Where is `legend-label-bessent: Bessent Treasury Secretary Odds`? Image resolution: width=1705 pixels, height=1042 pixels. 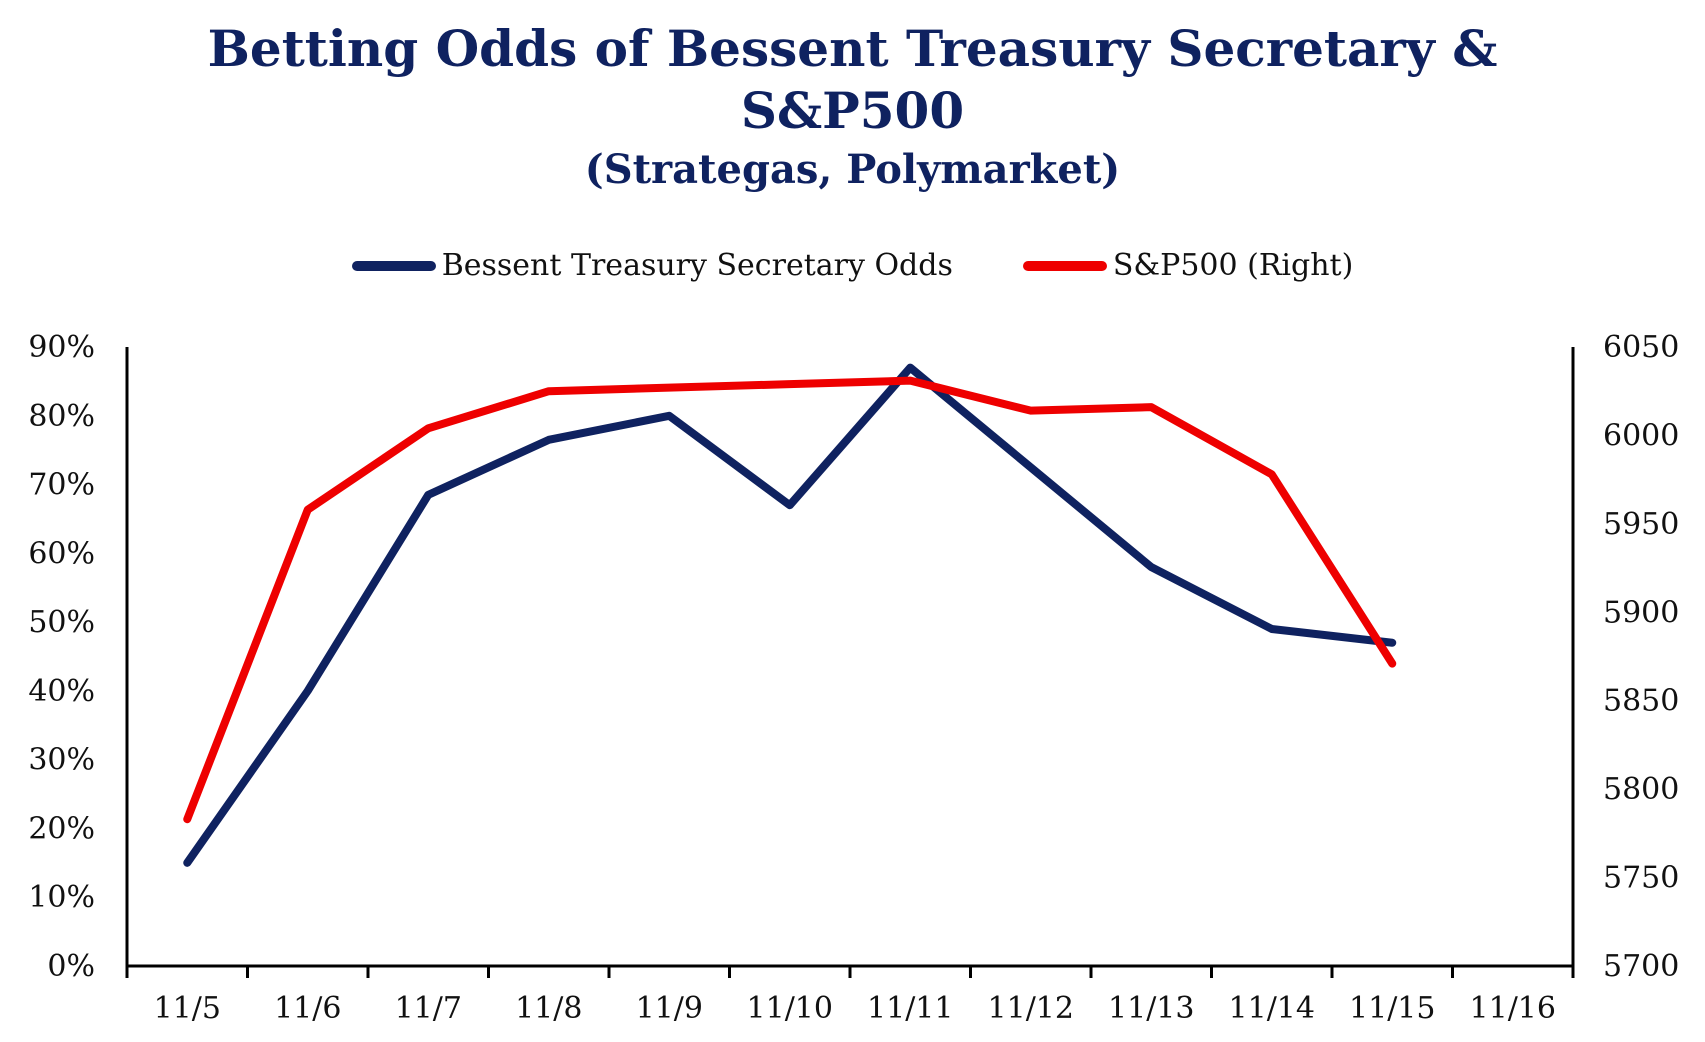
legend-label-bessent: Bessent Treasury Secretary Odds is located at coordinates (697, 265).